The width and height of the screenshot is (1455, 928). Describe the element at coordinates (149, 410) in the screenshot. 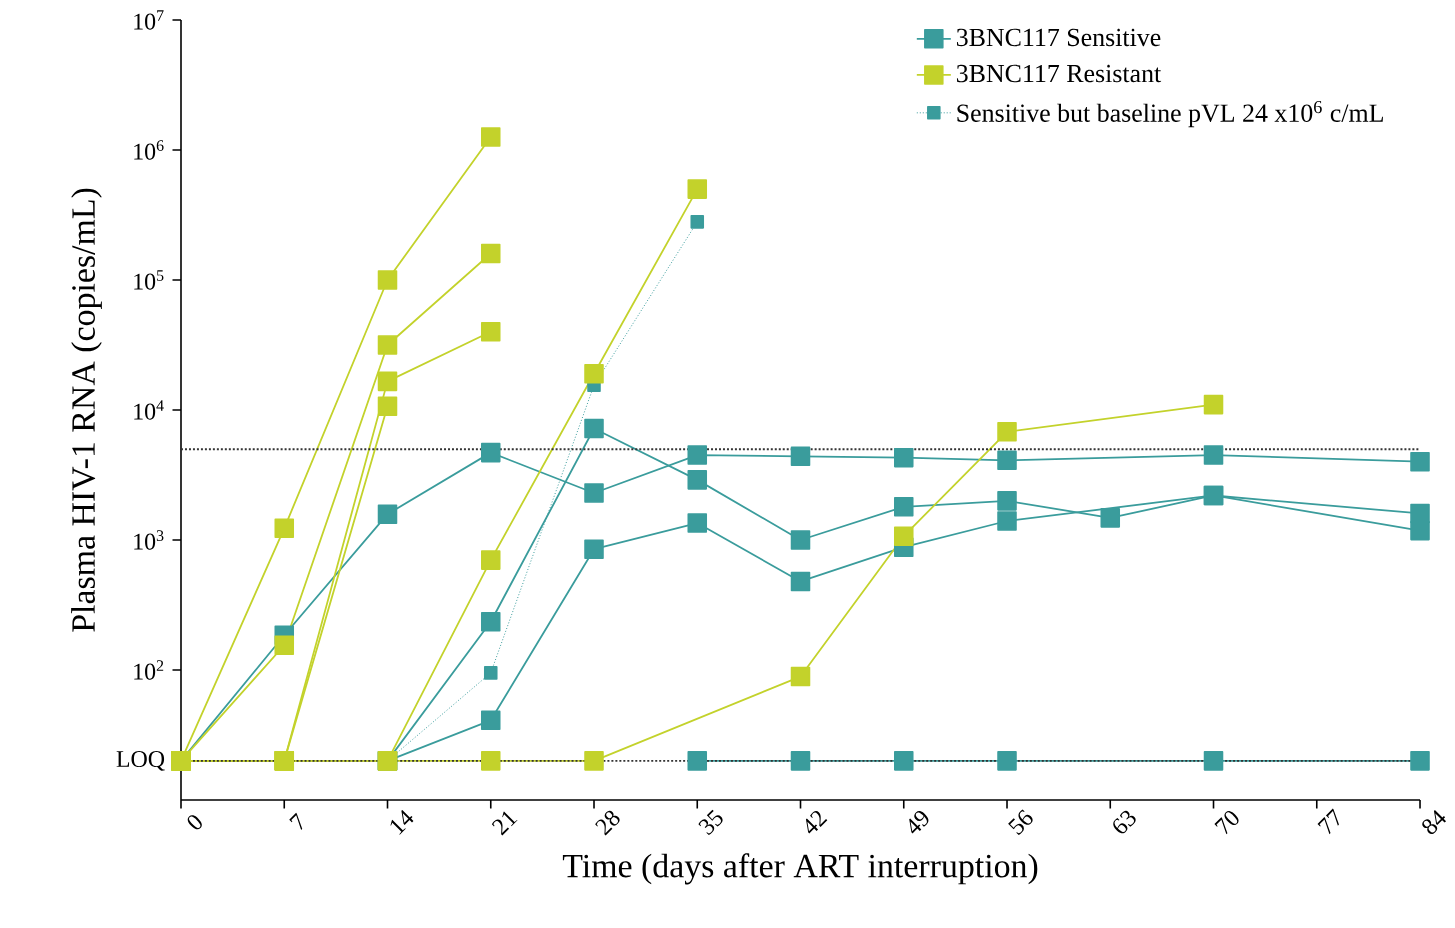

I see `y-tick-label: 10$^{4}$` at that location.